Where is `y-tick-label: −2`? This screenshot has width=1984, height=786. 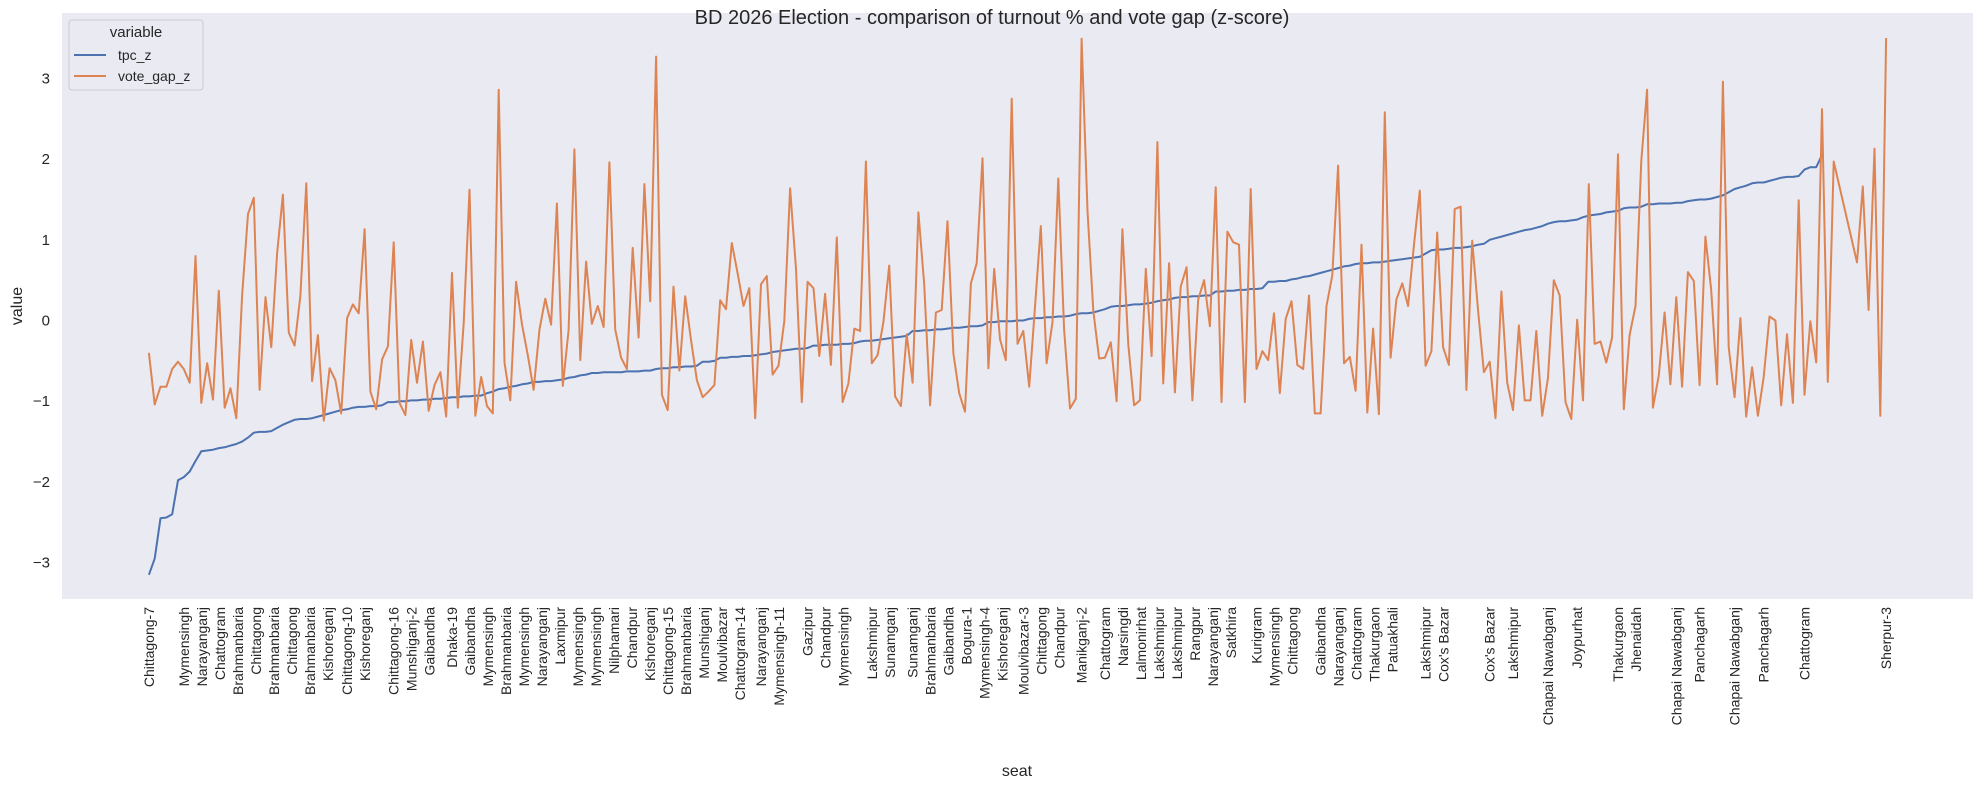 y-tick-label: −2 is located at coordinates (41, 482).